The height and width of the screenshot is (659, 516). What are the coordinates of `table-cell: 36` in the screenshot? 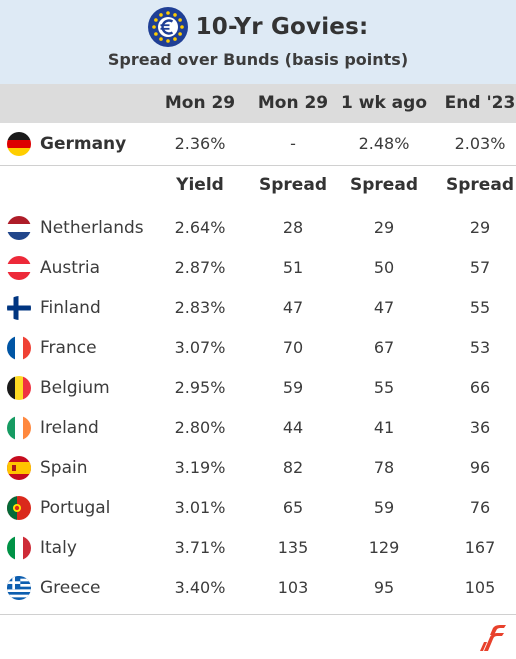 It's located at (480, 427).